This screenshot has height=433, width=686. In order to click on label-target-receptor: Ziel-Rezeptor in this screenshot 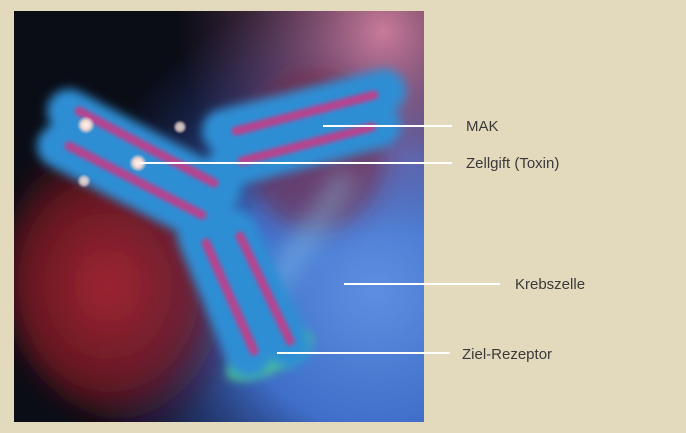, I will do `click(507, 354)`.